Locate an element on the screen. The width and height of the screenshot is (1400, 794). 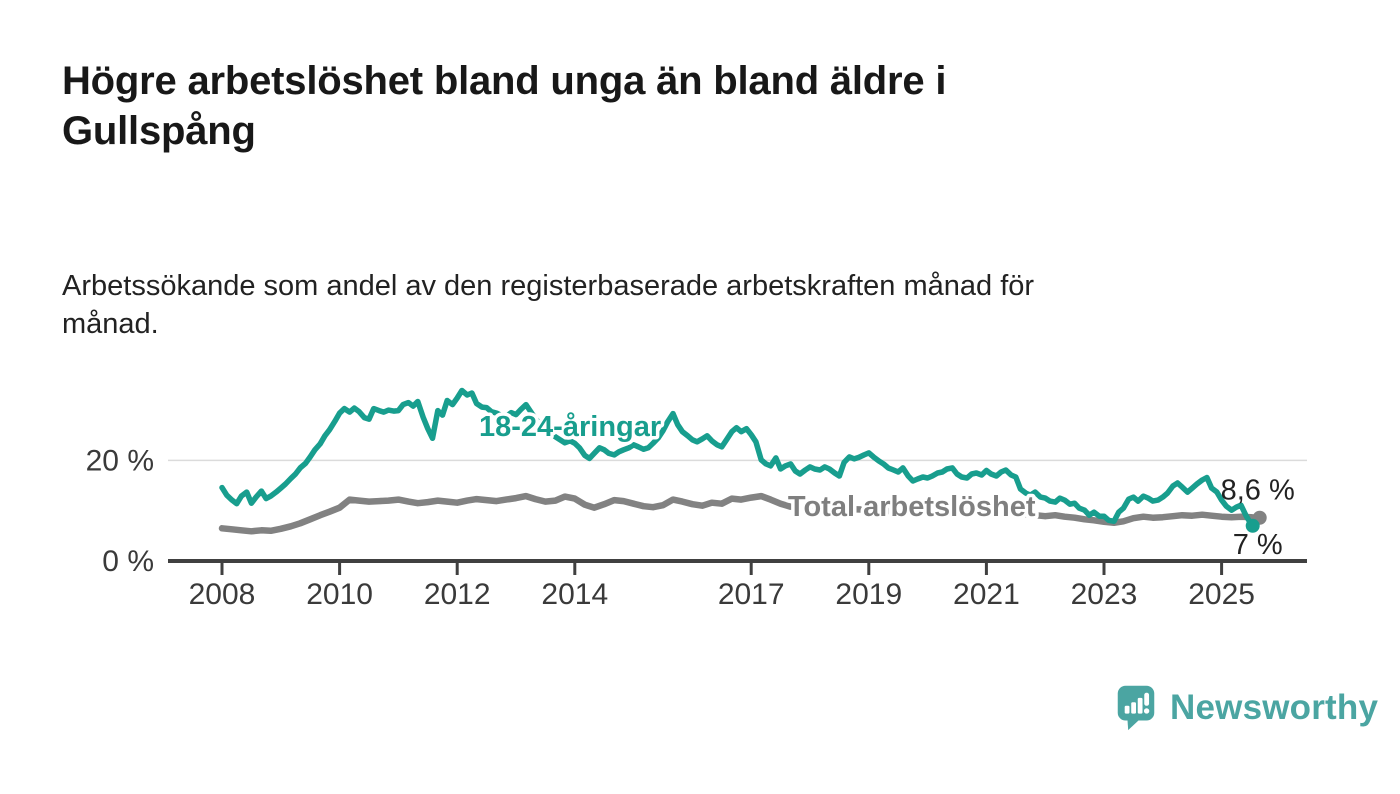
x-tick-label-2023: 2023 is located at coordinates (1104, 594).